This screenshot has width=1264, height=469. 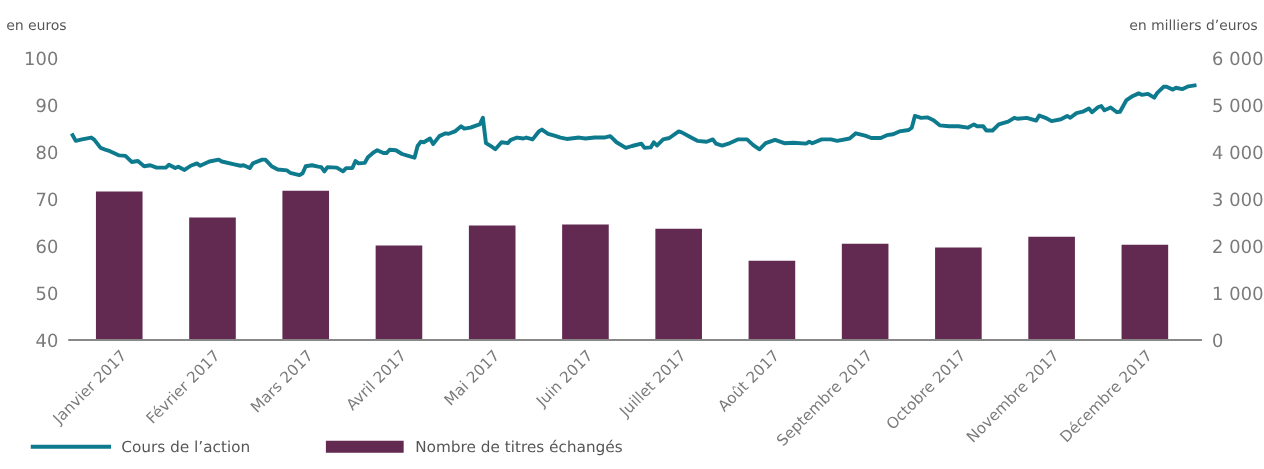 I want to click on y2-tick-label: 3 000, so click(x=1238, y=199).